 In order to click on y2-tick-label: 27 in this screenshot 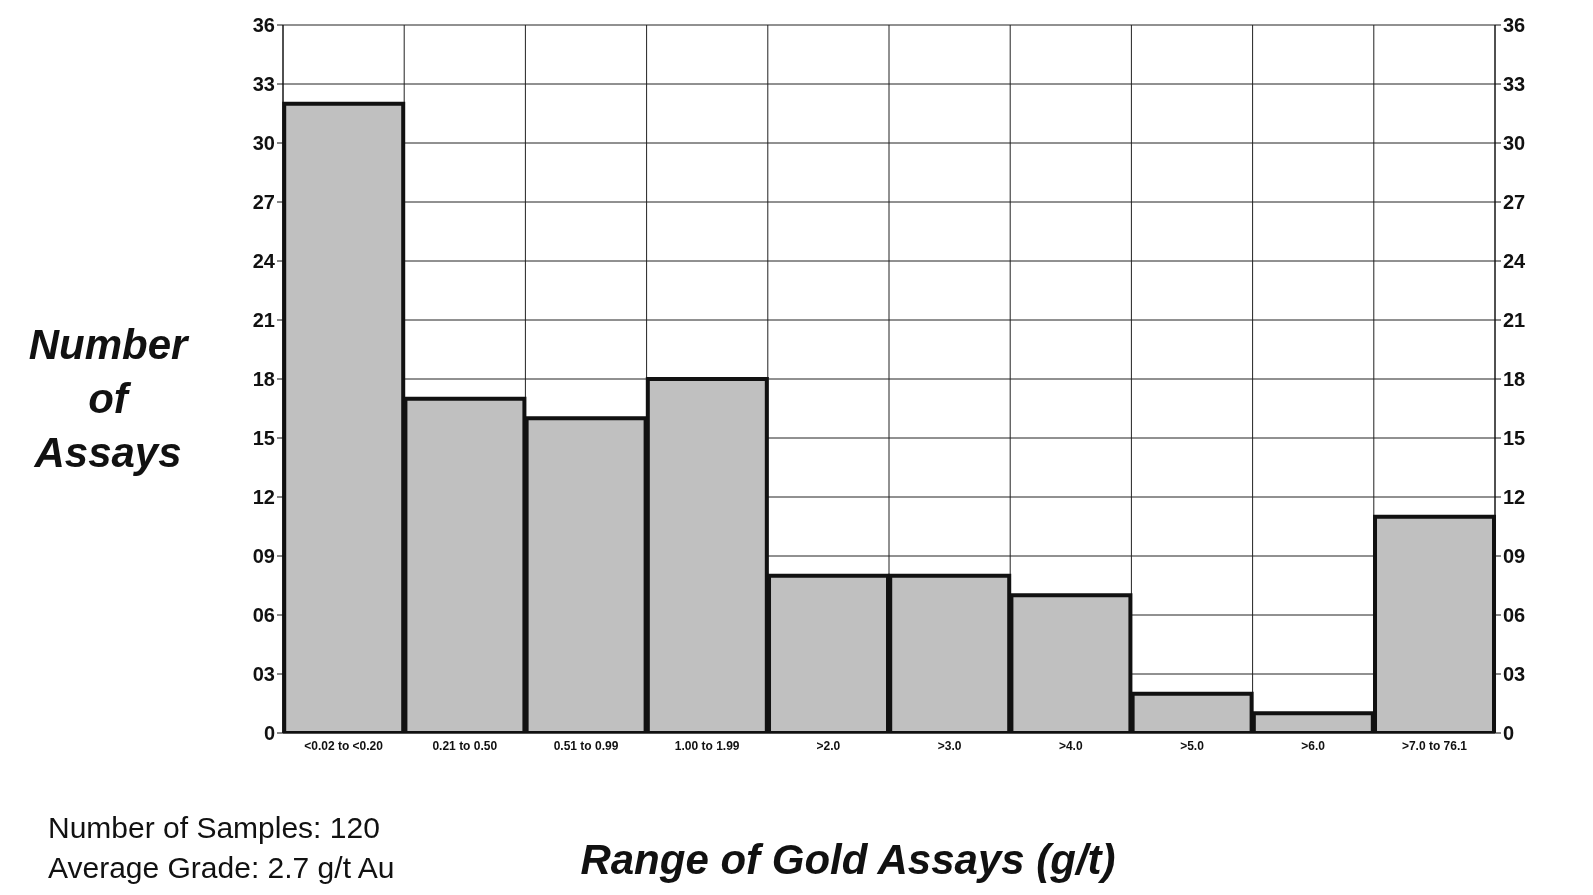, I will do `click(1514, 202)`.